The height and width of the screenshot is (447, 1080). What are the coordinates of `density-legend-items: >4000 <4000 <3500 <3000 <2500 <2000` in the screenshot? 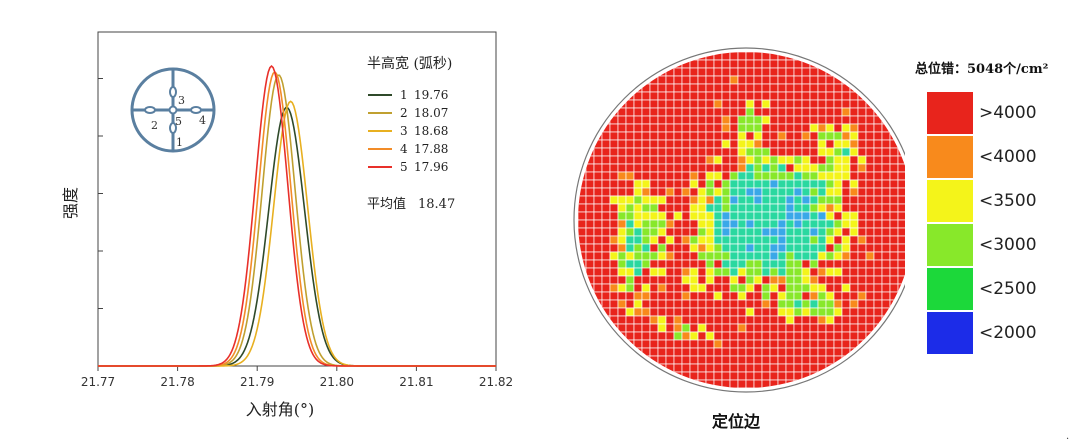 It's located at (990, 223).